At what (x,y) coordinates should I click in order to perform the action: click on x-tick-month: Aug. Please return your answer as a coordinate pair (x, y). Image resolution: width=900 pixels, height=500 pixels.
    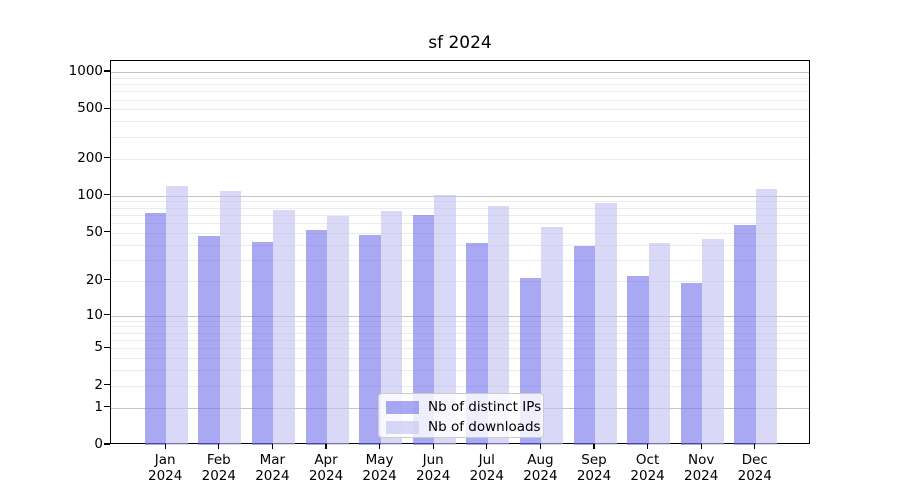
    Looking at the image, I should click on (540, 460).